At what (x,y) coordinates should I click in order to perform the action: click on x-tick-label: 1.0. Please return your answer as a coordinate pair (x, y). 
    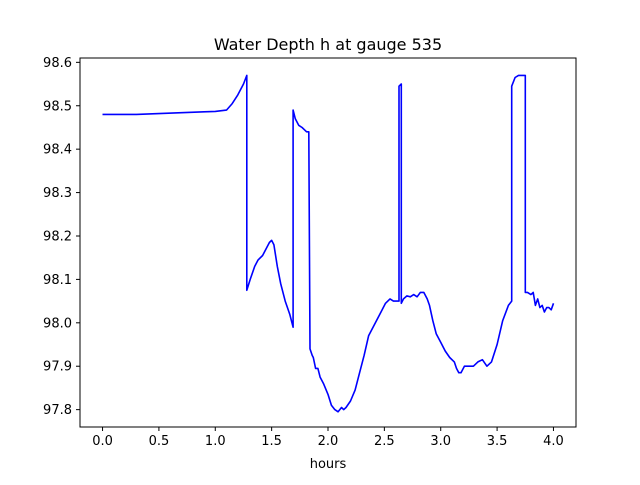
    Looking at the image, I should click on (215, 441).